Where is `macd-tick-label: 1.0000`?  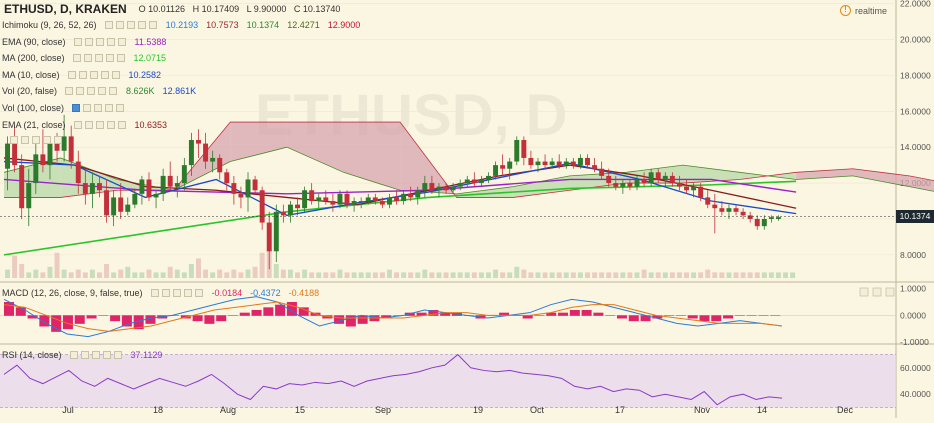
macd-tick-label: 1.0000 is located at coordinates (913, 289).